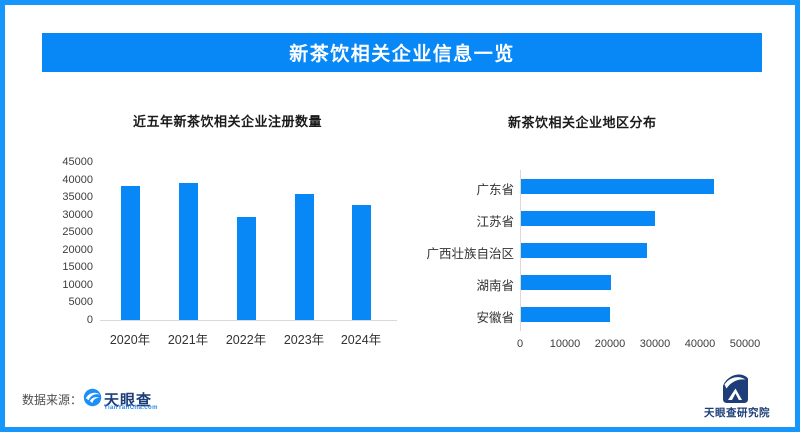 This screenshot has width=800, height=432. I want to click on y-axis-tick-label: 15000, so click(77, 267).